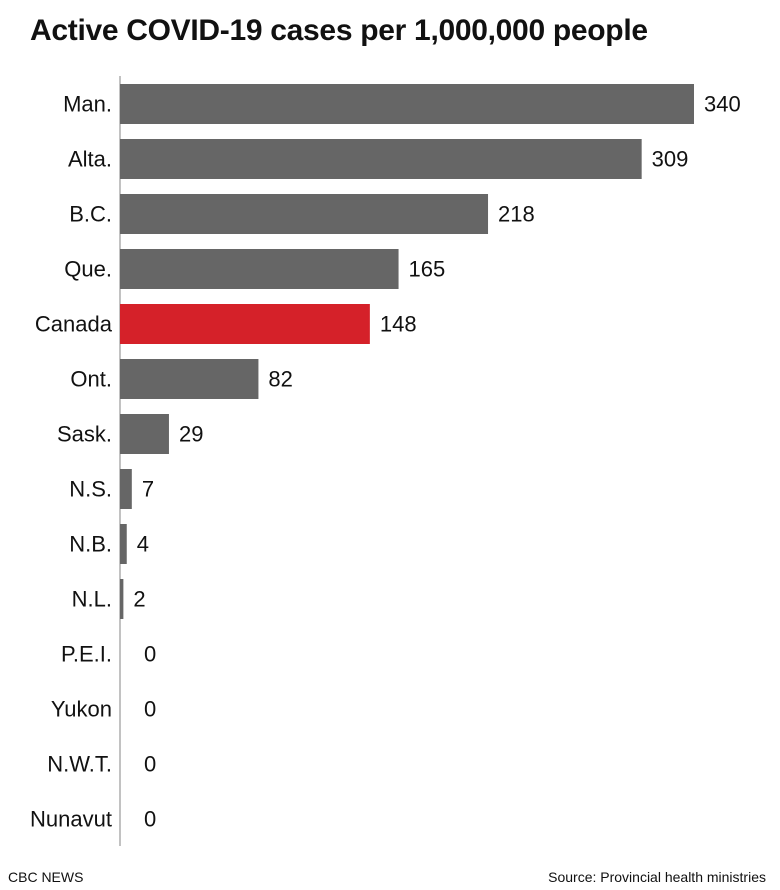 The image size is (780, 890). What do you see at coordinates (139, 599) in the screenshot?
I see `value-label-n-l: 2` at bounding box center [139, 599].